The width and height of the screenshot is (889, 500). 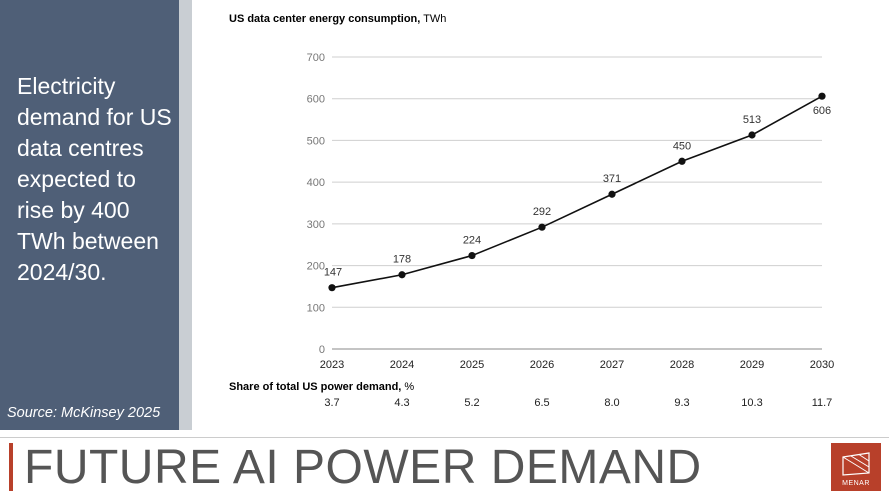 I want to click on footer-divider, so click(x=444, y=437).